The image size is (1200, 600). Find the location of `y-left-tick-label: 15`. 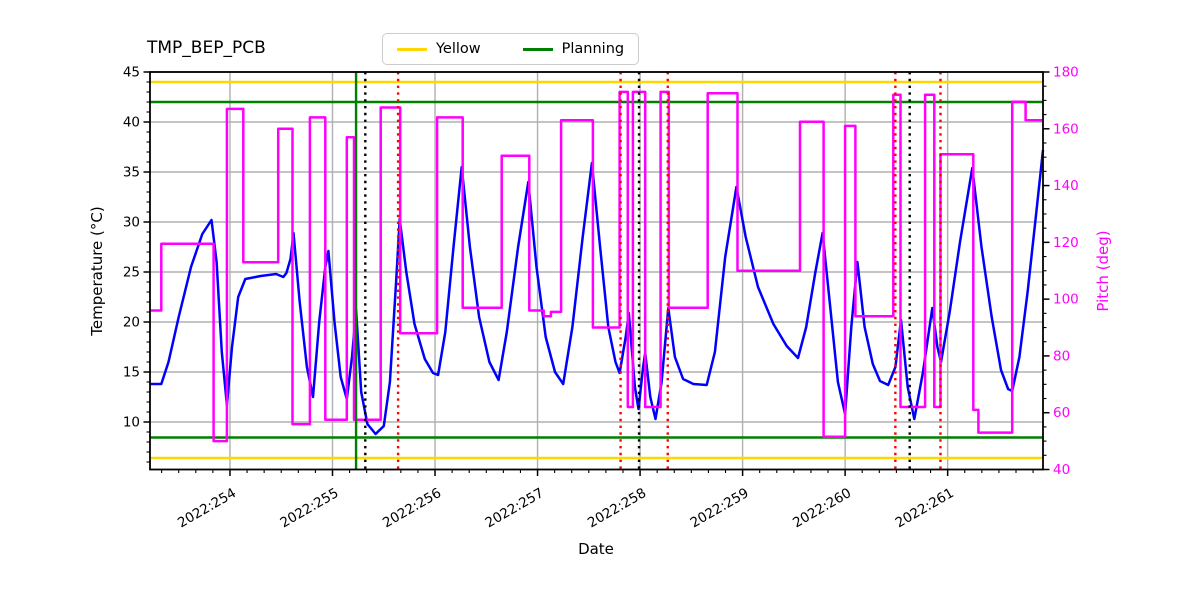

y-left-tick-label: 15 is located at coordinates (131, 373).